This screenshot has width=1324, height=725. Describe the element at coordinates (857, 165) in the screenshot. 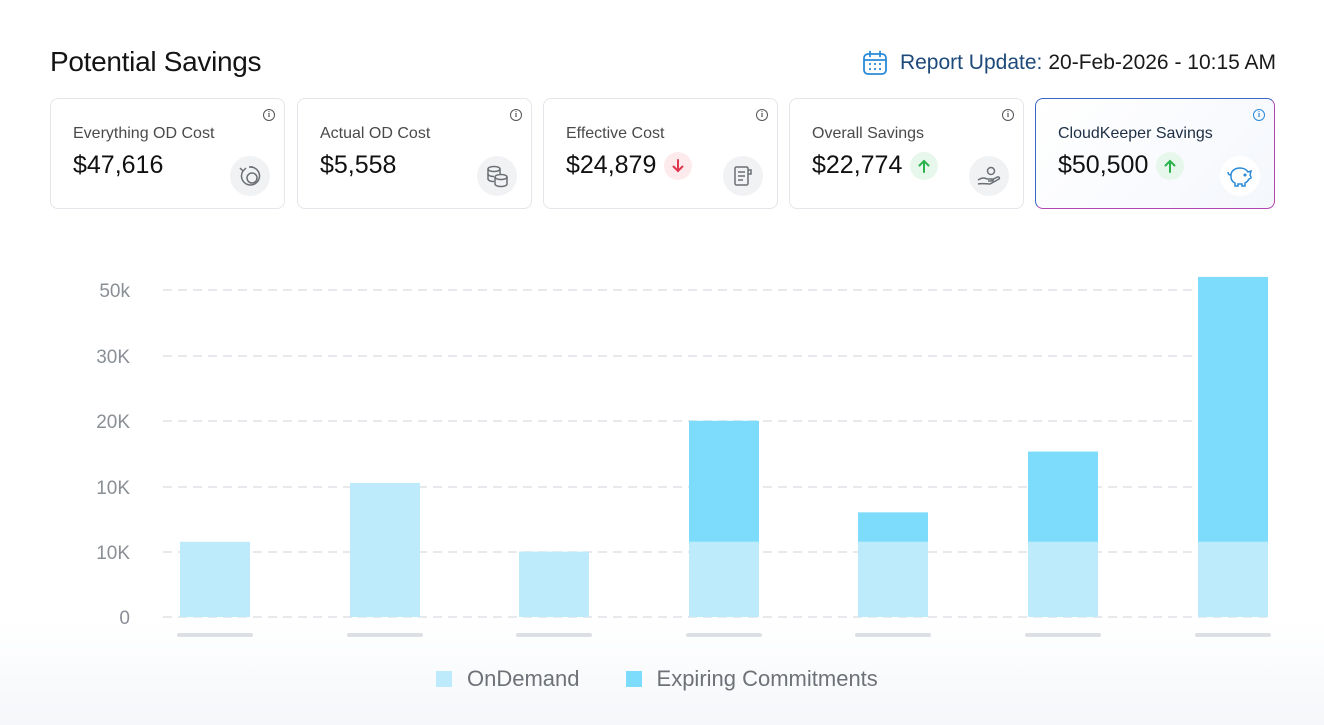

I see `card-value-text: $22,774` at that location.